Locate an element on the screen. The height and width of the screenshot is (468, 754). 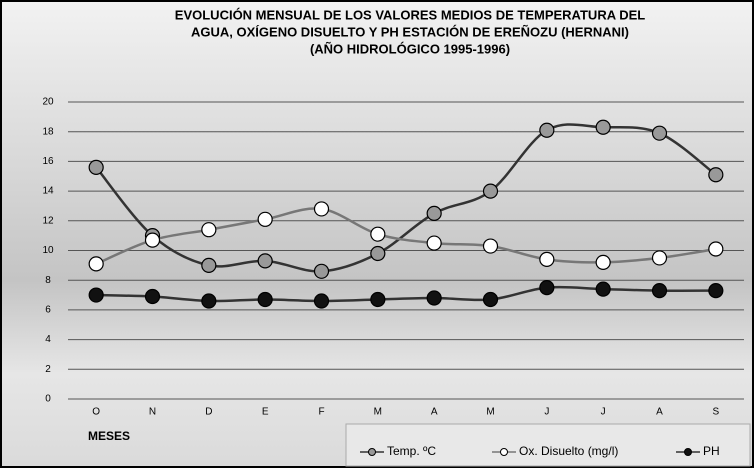
y-tick-label: 6 is located at coordinates (48, 310).